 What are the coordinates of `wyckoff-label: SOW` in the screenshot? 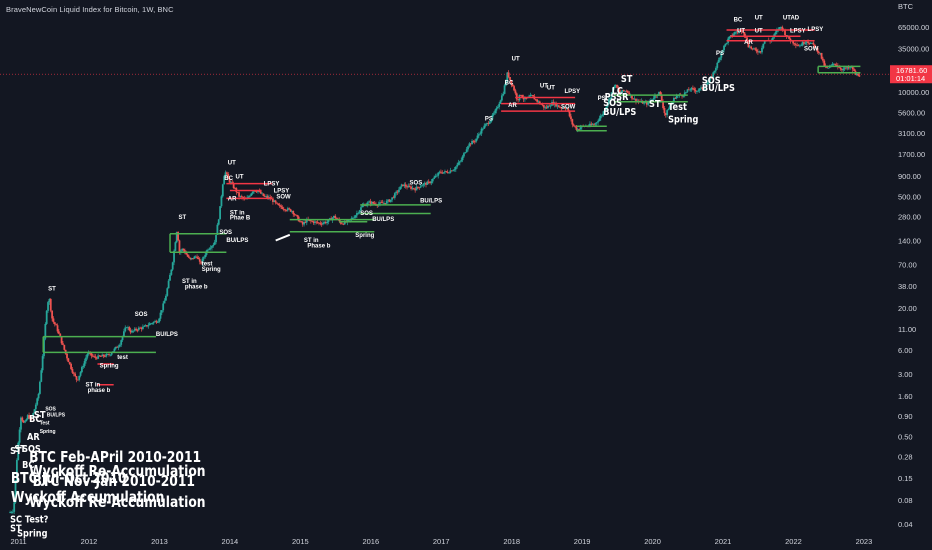 It's located at (568, 107).